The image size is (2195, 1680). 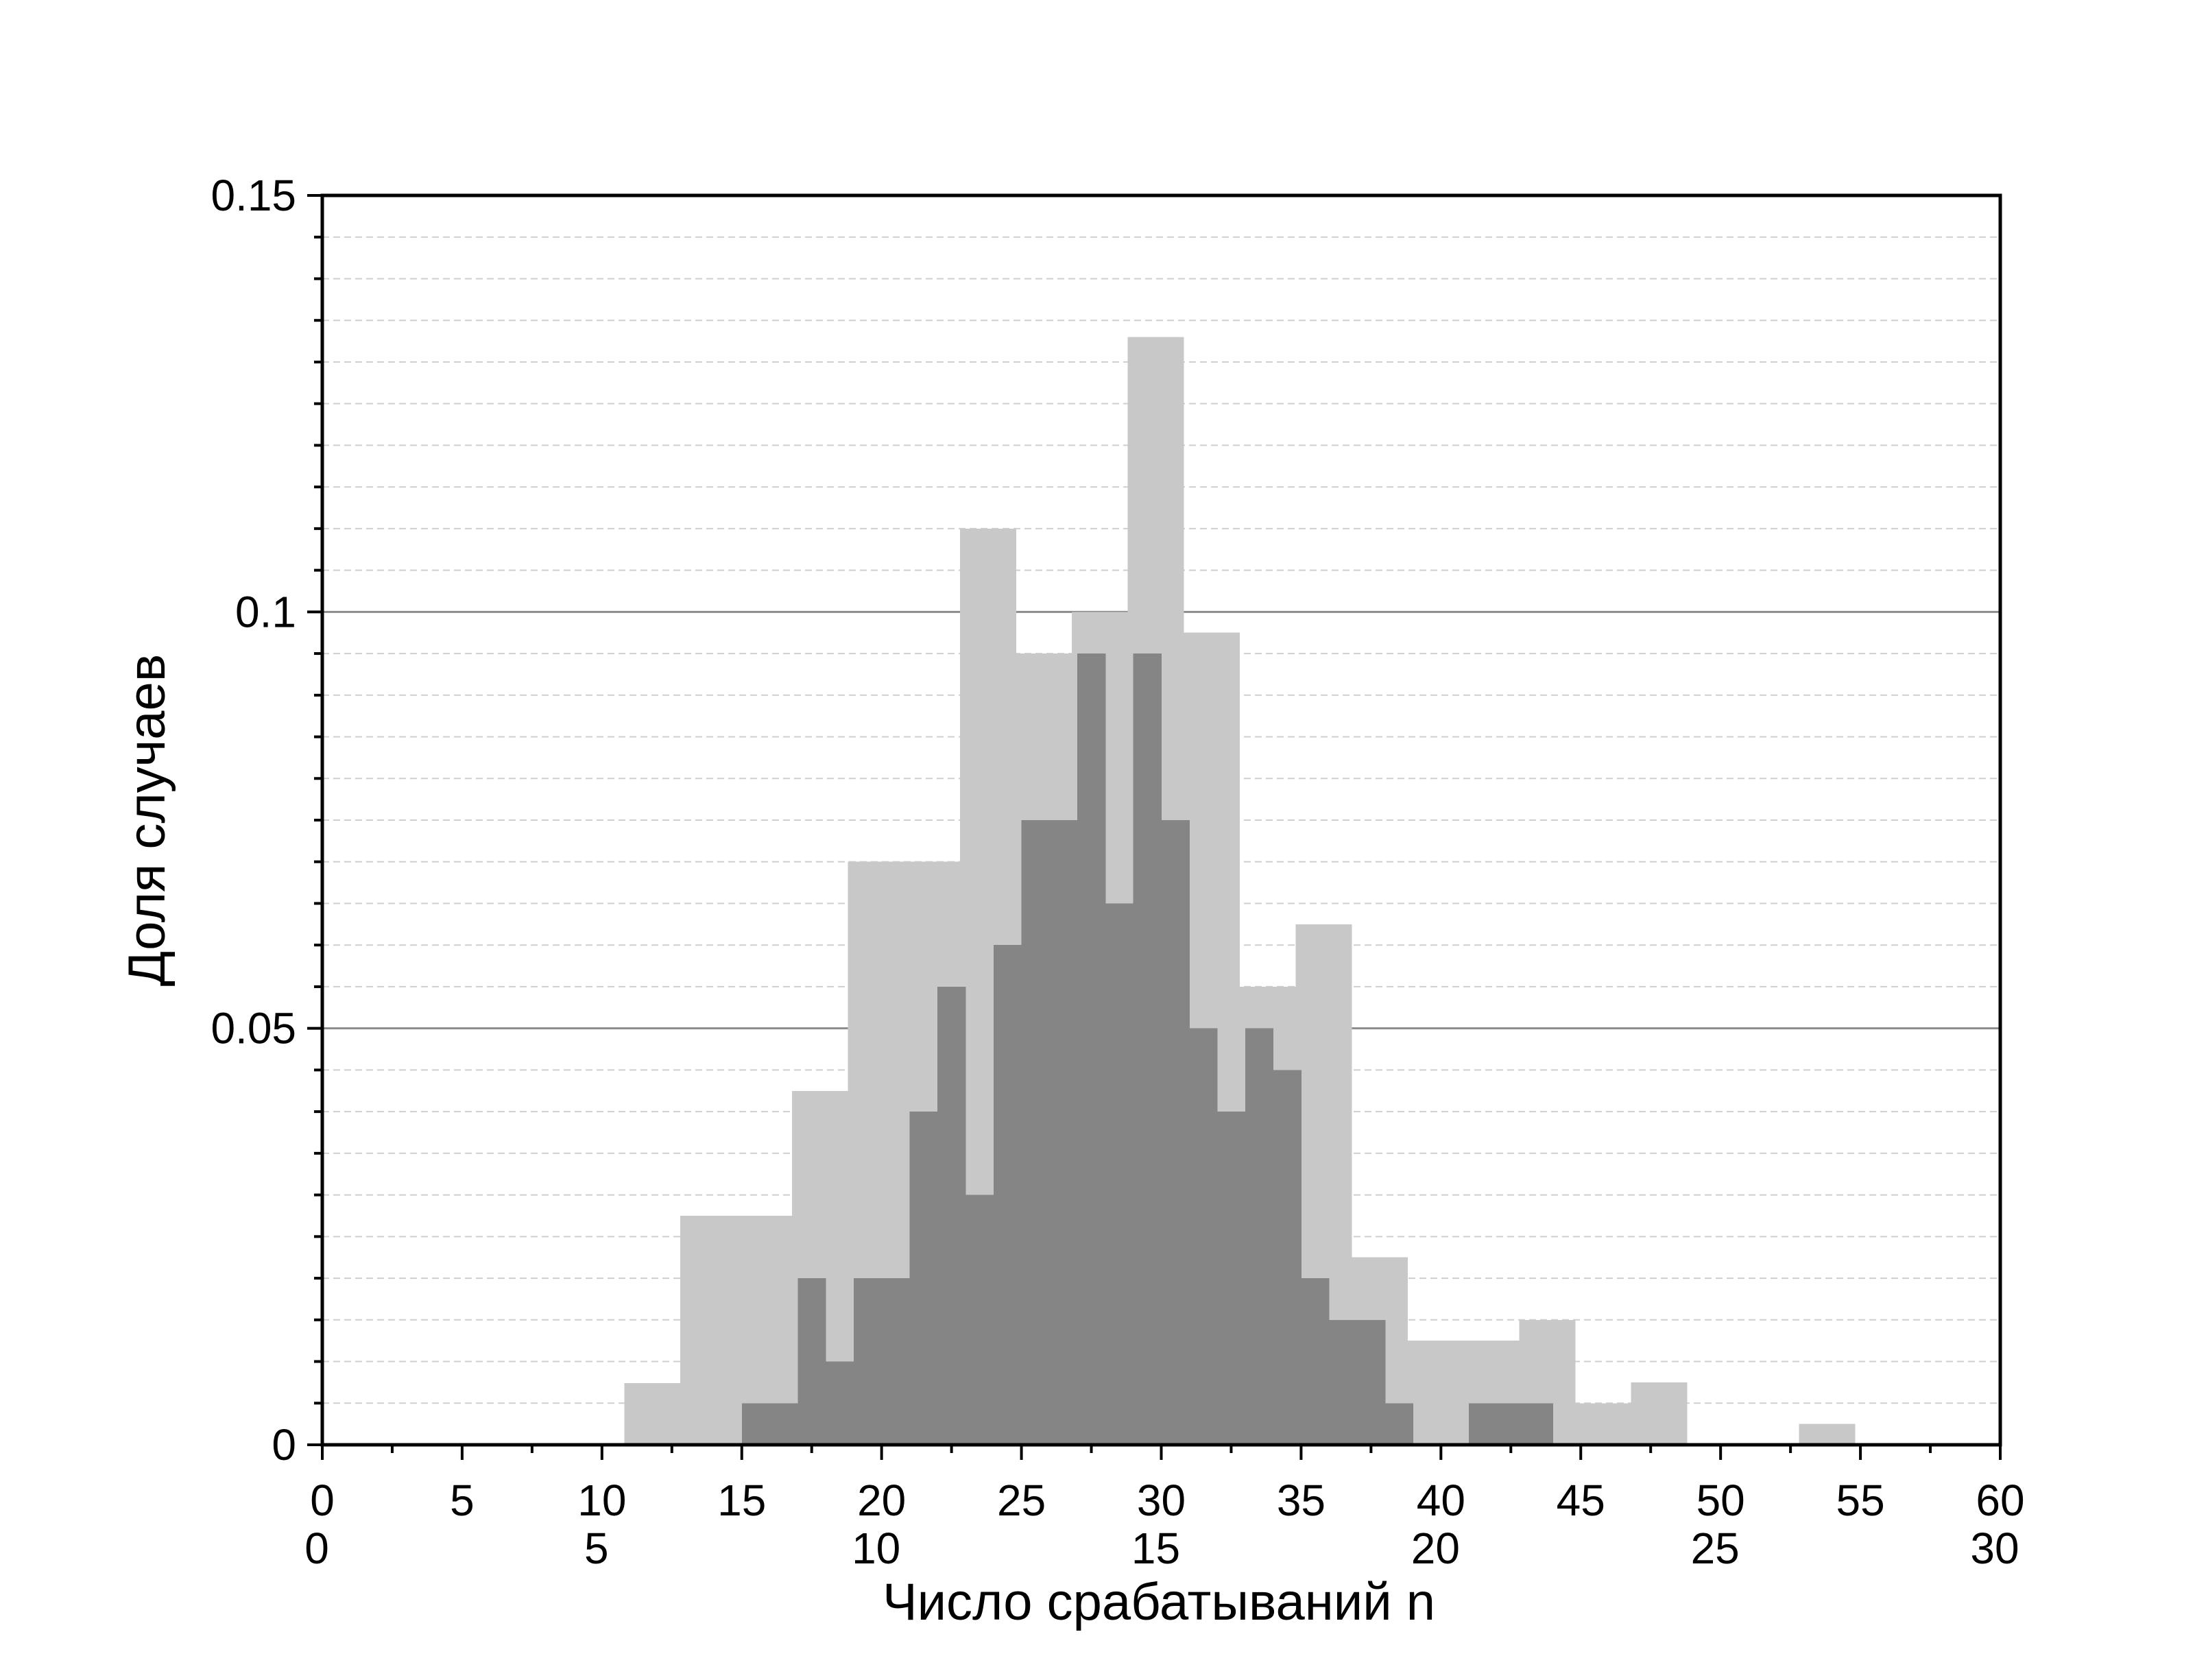 I want to click on x-secondary-tick-label: 10, so click(x=876, y=1548).